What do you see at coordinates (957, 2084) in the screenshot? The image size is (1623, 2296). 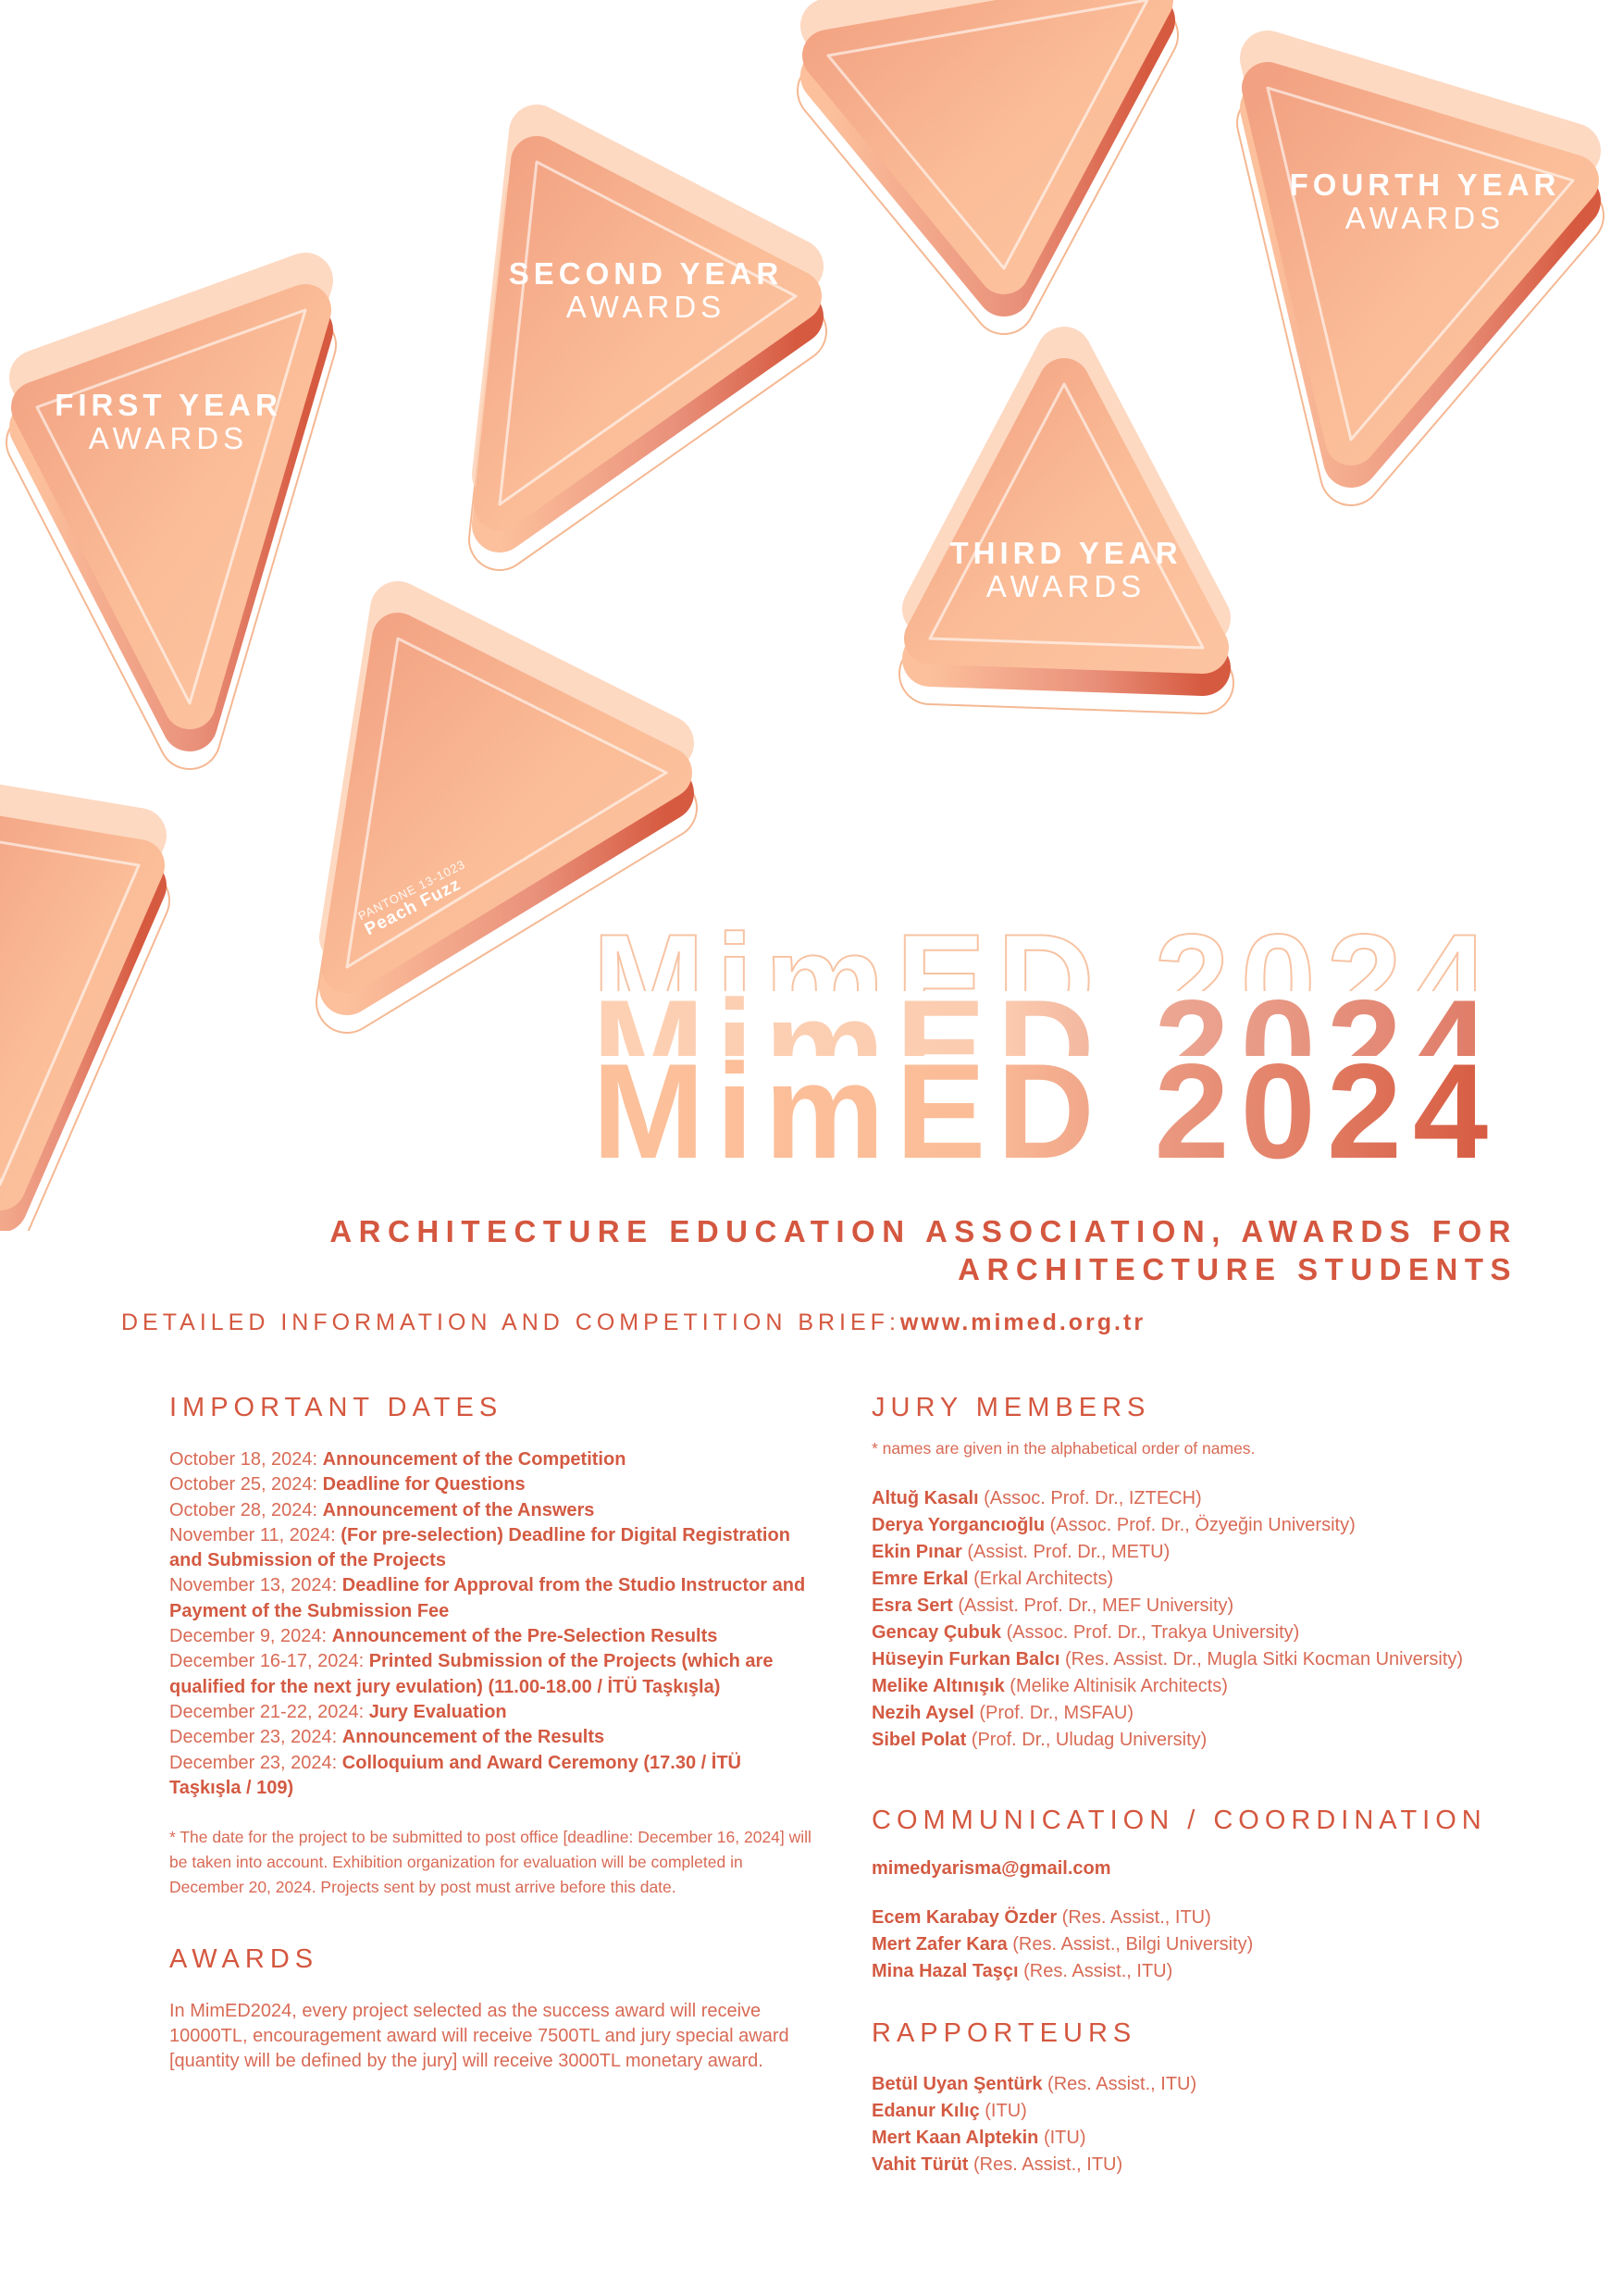 I see `person-name: Betül Uyan Şentürk` at bounding box center [957, 2084].